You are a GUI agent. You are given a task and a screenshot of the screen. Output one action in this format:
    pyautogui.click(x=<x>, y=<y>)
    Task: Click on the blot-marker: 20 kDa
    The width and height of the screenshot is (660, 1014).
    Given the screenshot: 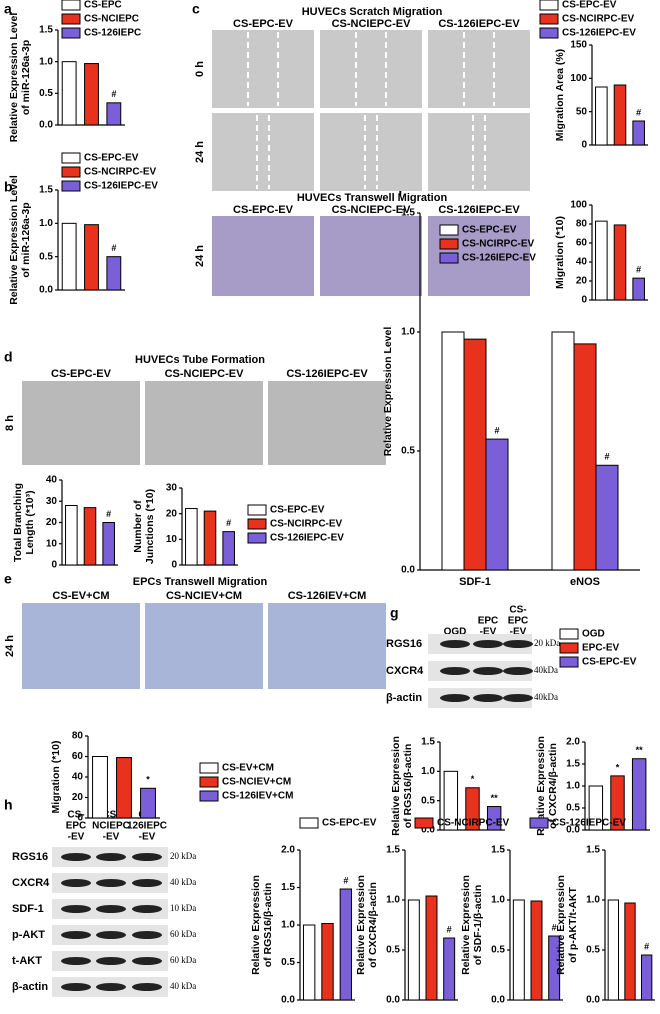 What is the action you would take?
    pyautogui.click(x=547, y=643)
    